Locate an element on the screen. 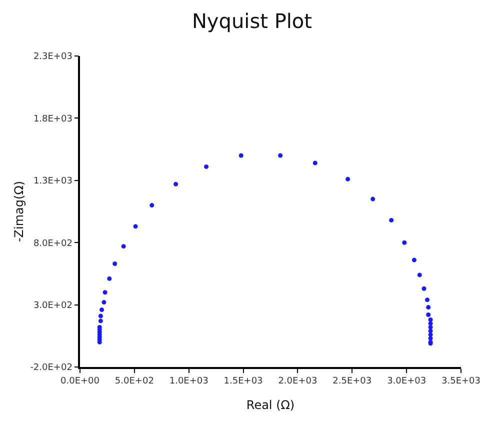 The width and height of the screenshot is (504, 422). chart-title: Nyquist Plot is located at coordinates (252, 21).